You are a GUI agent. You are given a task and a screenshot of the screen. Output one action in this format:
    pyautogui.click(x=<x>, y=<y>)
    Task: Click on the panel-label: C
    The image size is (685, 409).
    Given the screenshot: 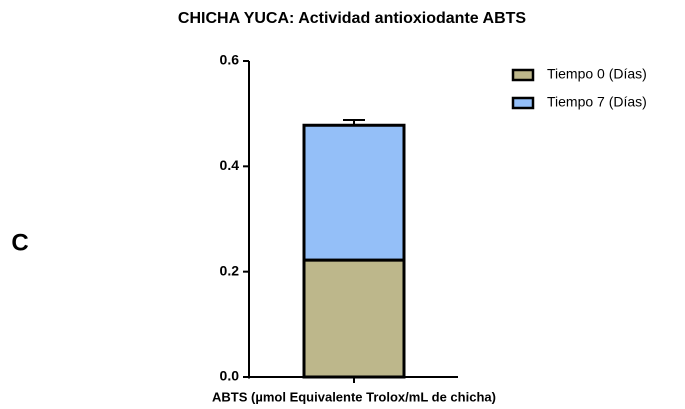 What is the action you would take?
    pyautogui.click(x=19, y=242)
    